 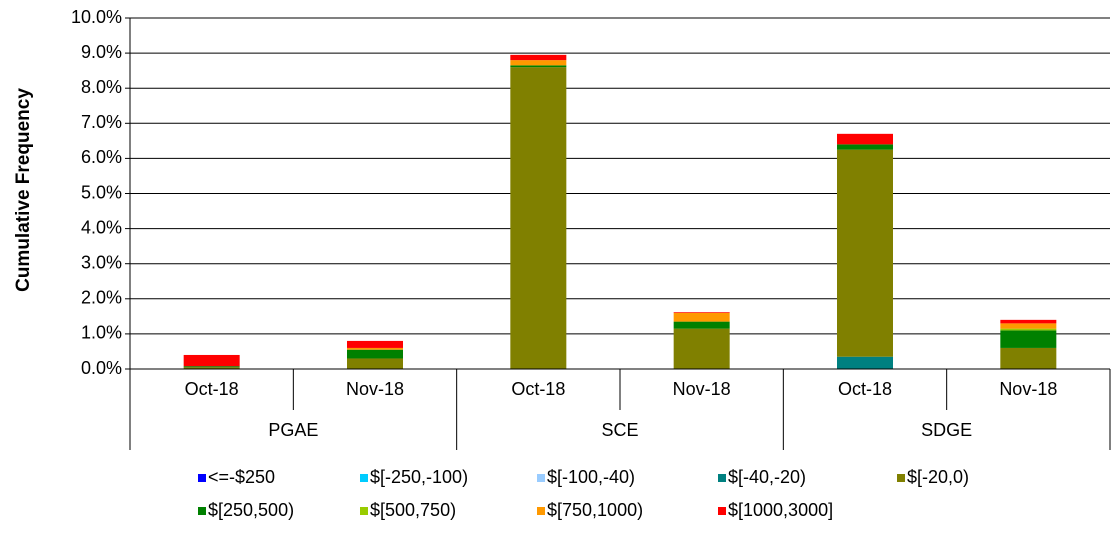 I want to click on y-tick-label: 4.0%, so click(x=101, y=227).